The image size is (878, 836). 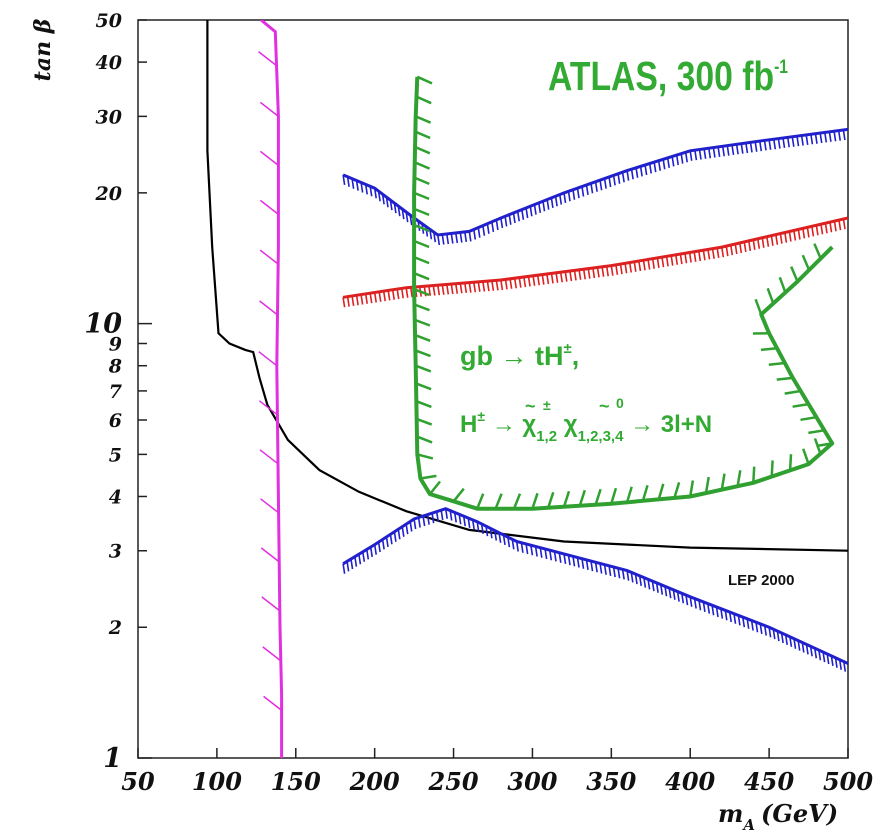 What do you see at coordinates (690, 781) in the screenshot?
I see `x-tick-label: 400` at bounding box center [690, 781].